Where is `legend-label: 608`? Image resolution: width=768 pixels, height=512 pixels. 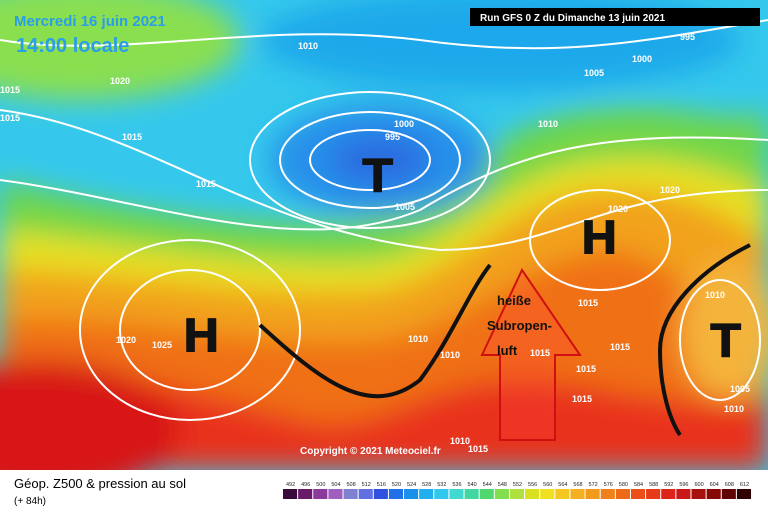 legend-label: 608 is located at coordinates (729, 485).